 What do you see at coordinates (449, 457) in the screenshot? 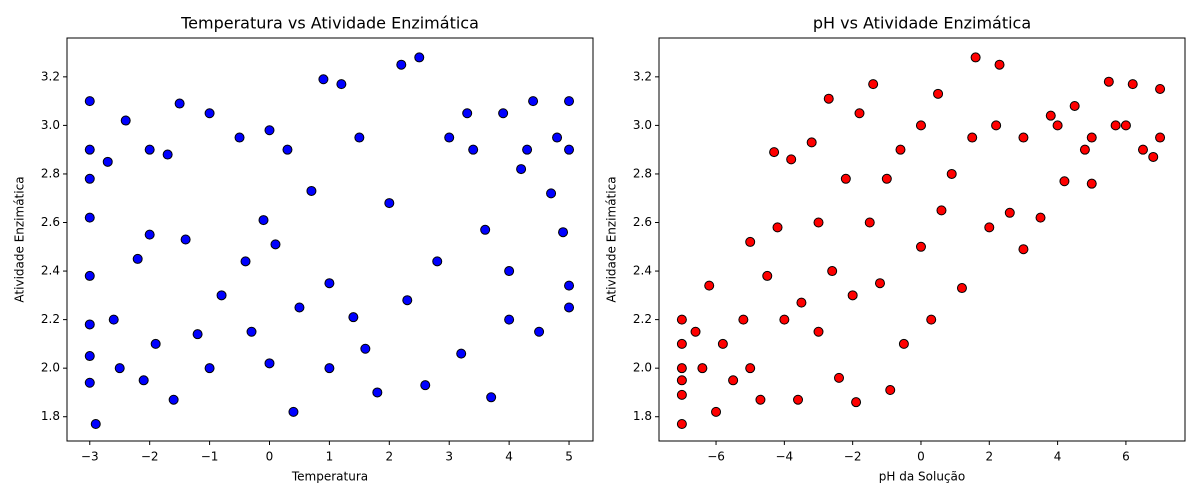
I see `x-tick-label: 3` at bounding box center [449, 457].